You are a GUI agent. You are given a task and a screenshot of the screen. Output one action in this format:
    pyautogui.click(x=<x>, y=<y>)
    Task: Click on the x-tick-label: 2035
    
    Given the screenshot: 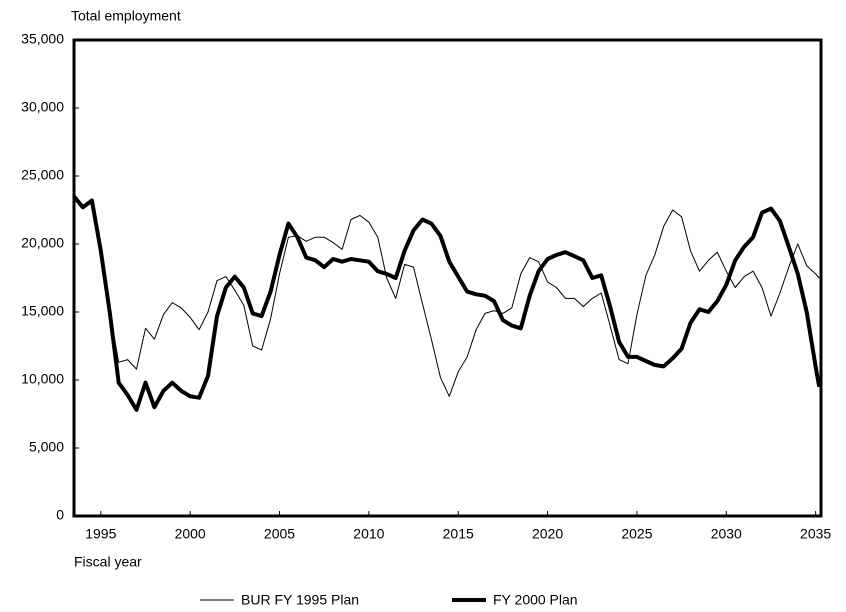 What is the action you would take?
    pyautogui.click(x=815, y=534)
    